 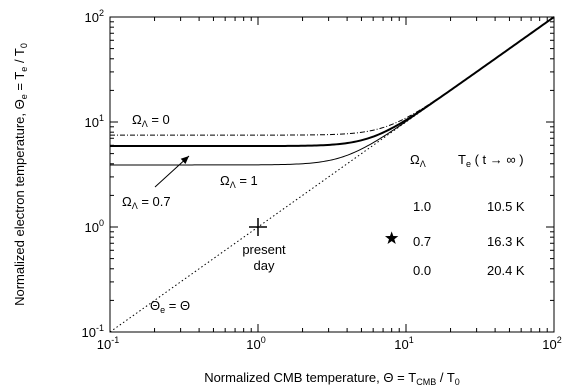 What do you see at coordinates (94, 226) in the screenshot?
I see `y-tick-label: 10⁰` at bounding box center [94, 226].